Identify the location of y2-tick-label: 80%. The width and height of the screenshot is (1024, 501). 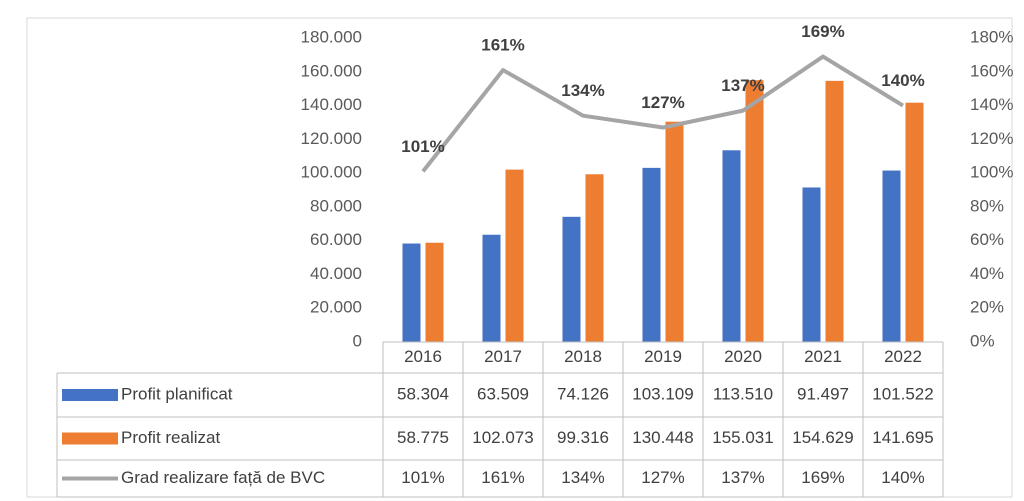
(987, 205).